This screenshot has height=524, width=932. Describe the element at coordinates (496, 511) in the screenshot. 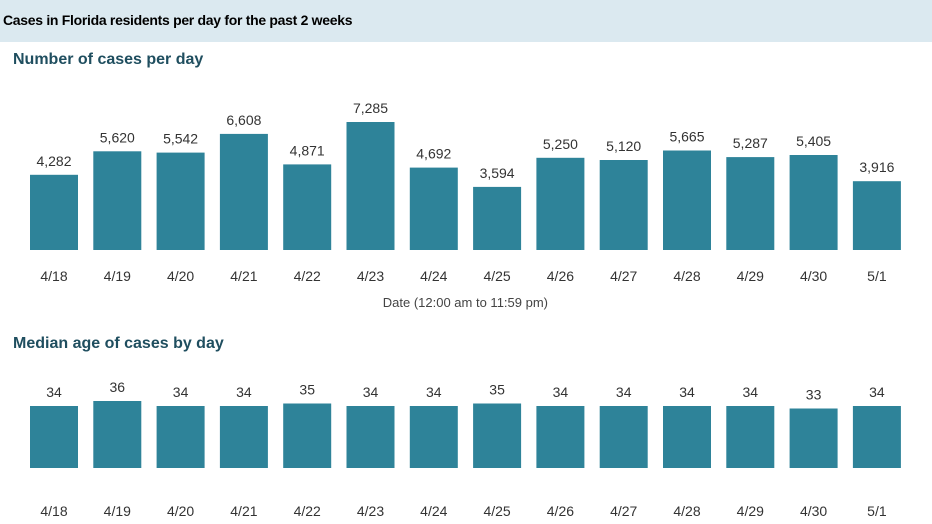

I see `age-x-tick-label: 4/25` at that location.